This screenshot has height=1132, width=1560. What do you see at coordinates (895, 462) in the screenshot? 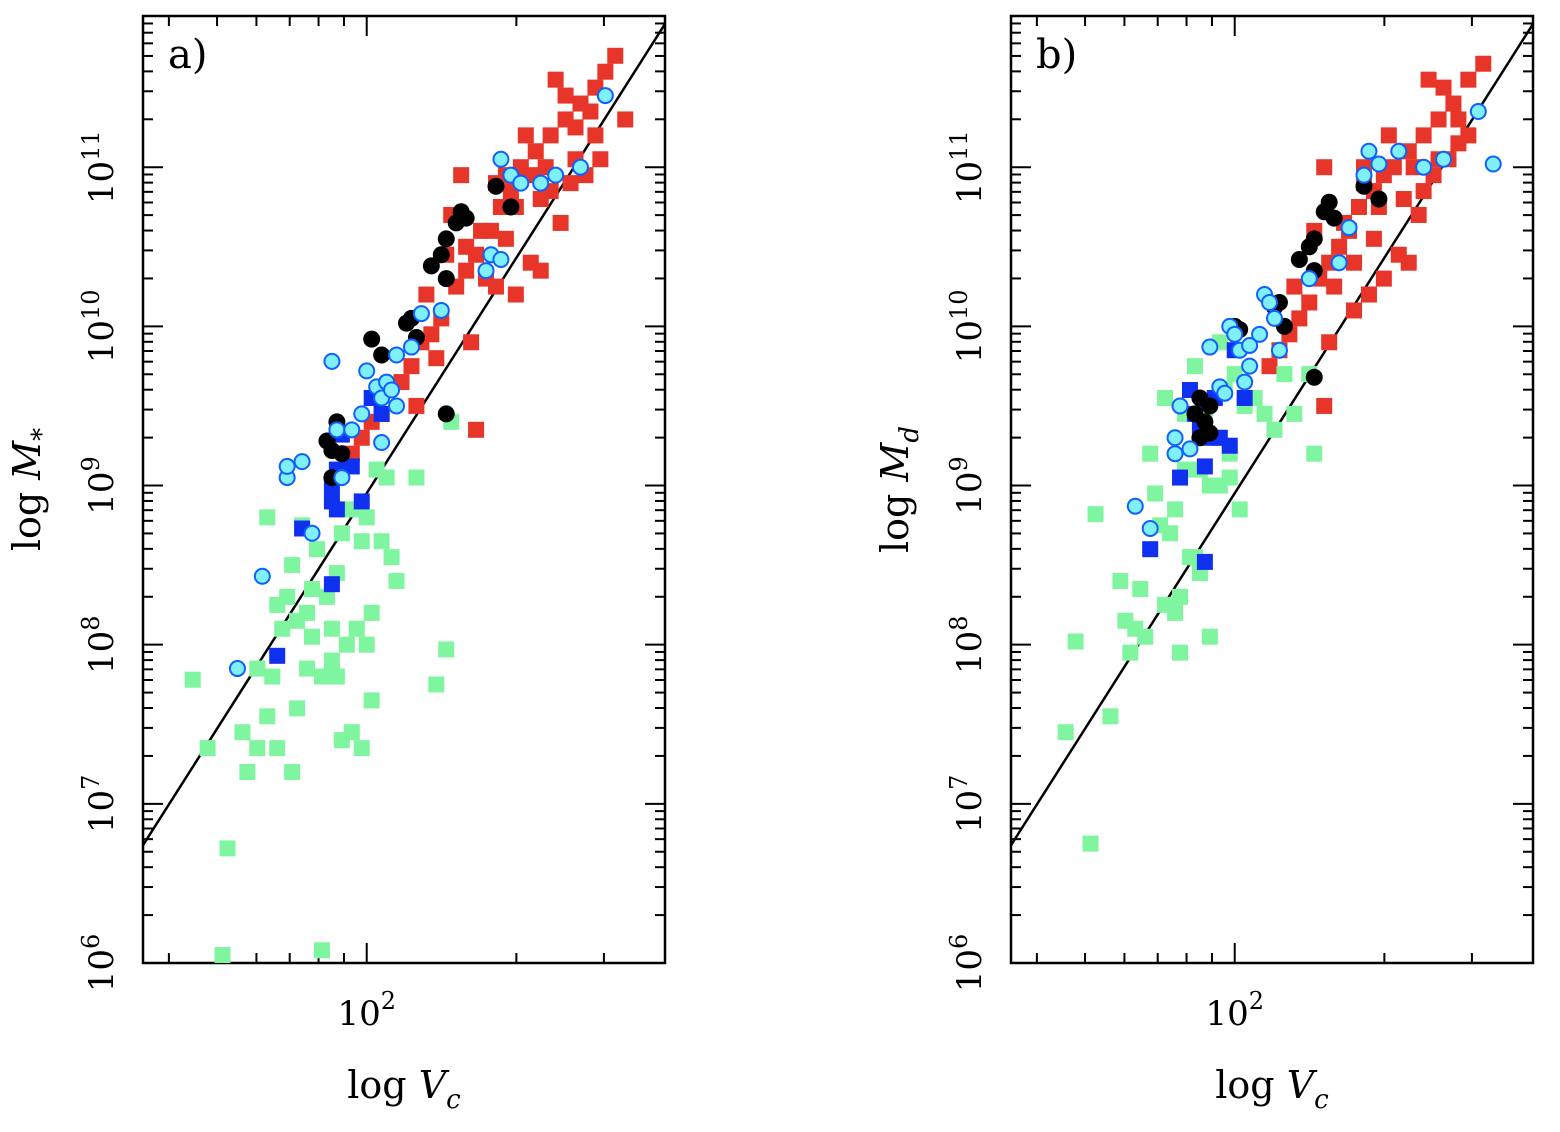
I see `y-axis-variable: M` at bounding box center [895, 462].